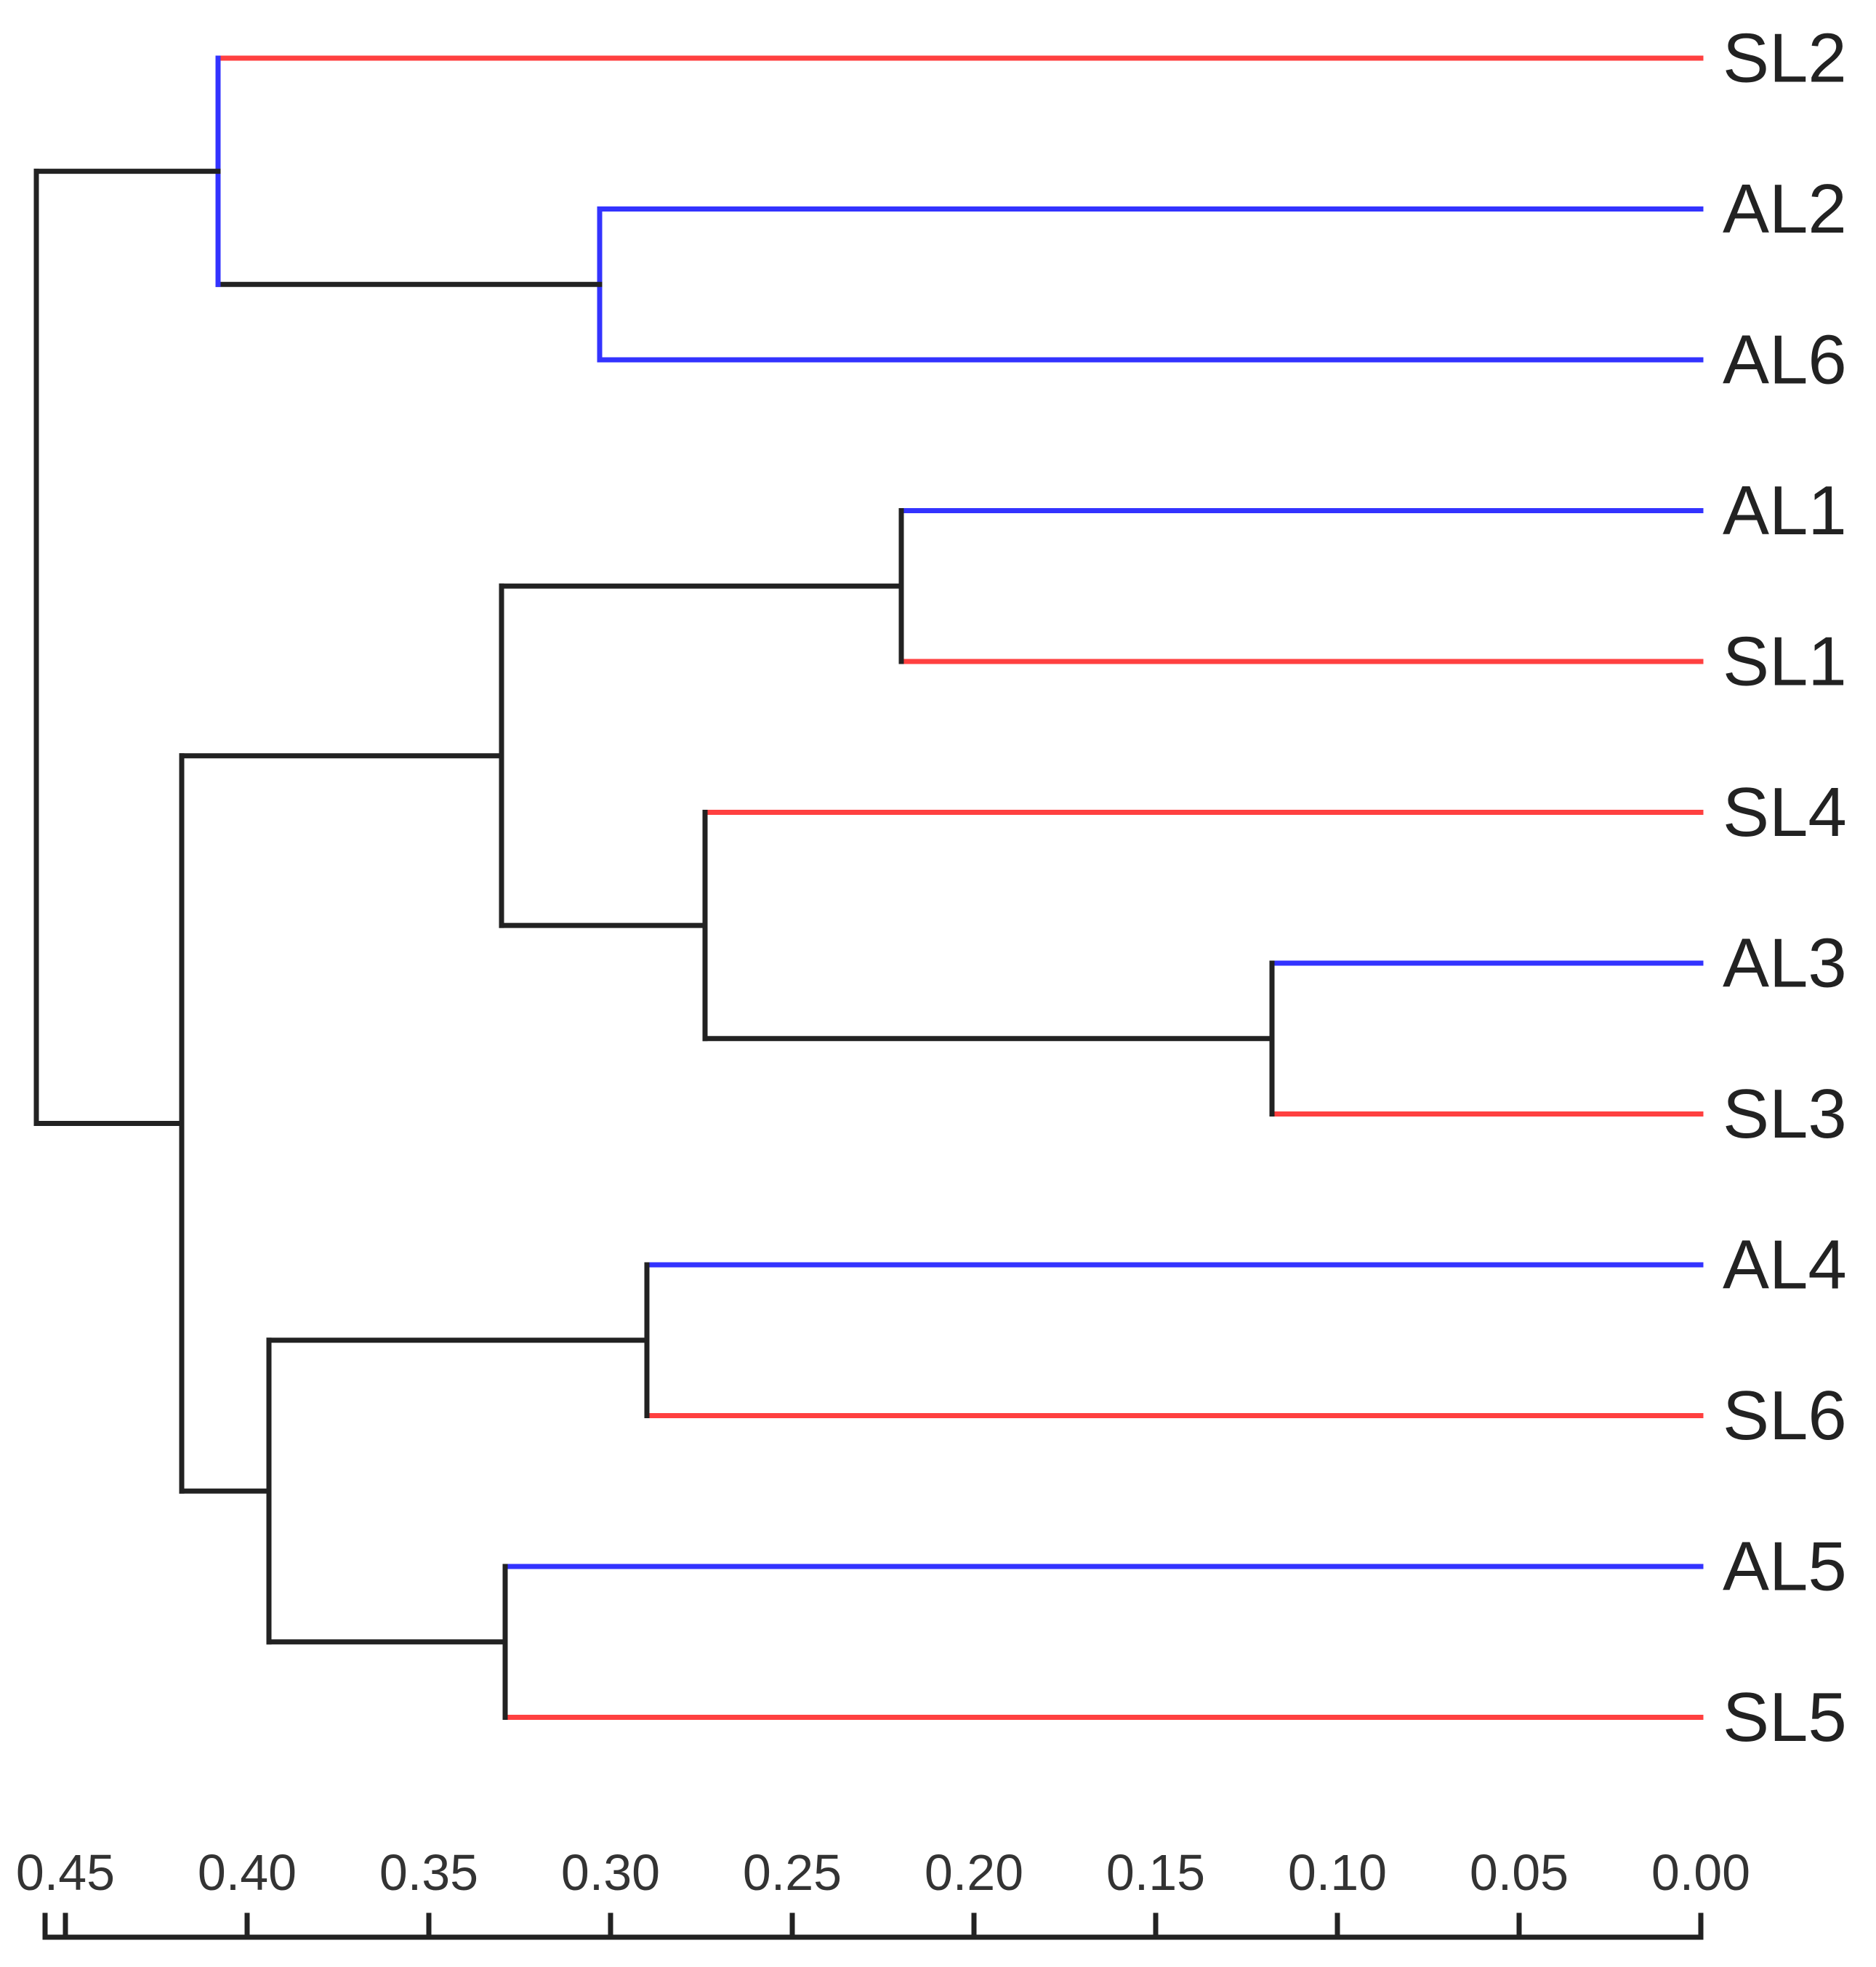 The image size is (1876, 1967). I want to click on leaf-label-sl4: SL4, so click(1785, 812).